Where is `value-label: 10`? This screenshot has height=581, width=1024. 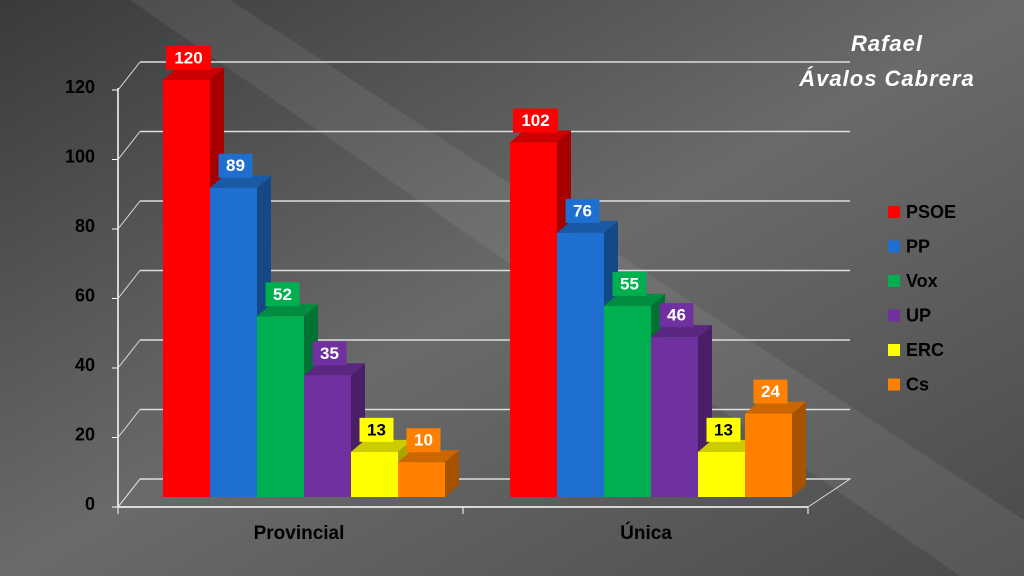 value-label: 10 is located at coordinates (423, 440).